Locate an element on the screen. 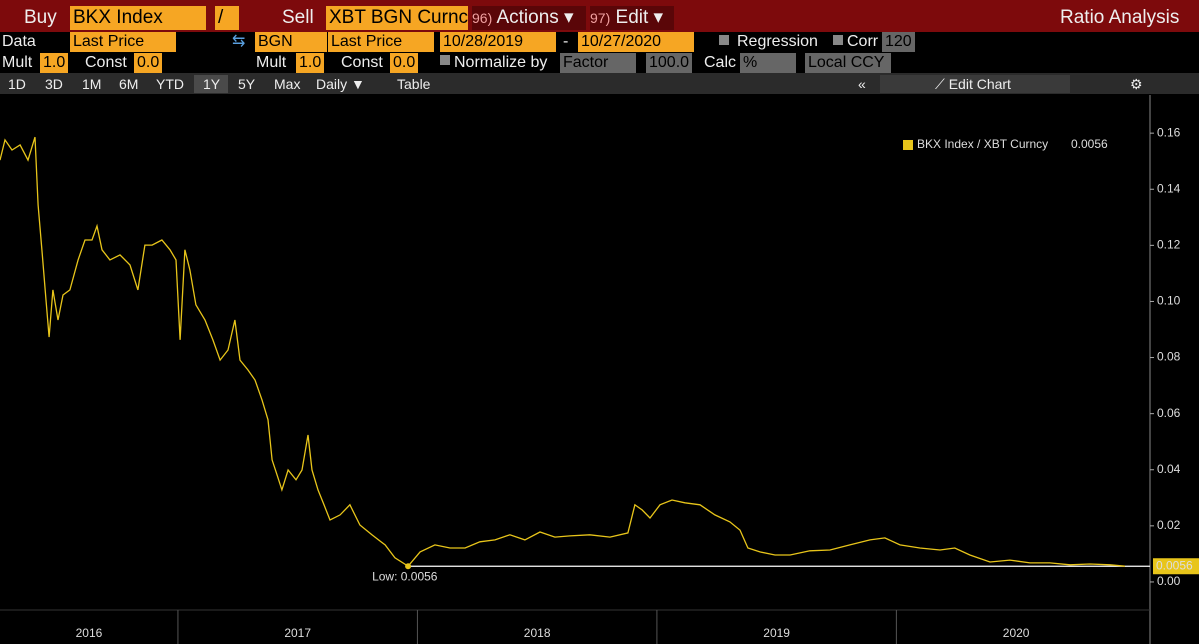 This screenshot has height=644, width=1199. frequency: Daily ▼ is located at coordinates (340, 84).